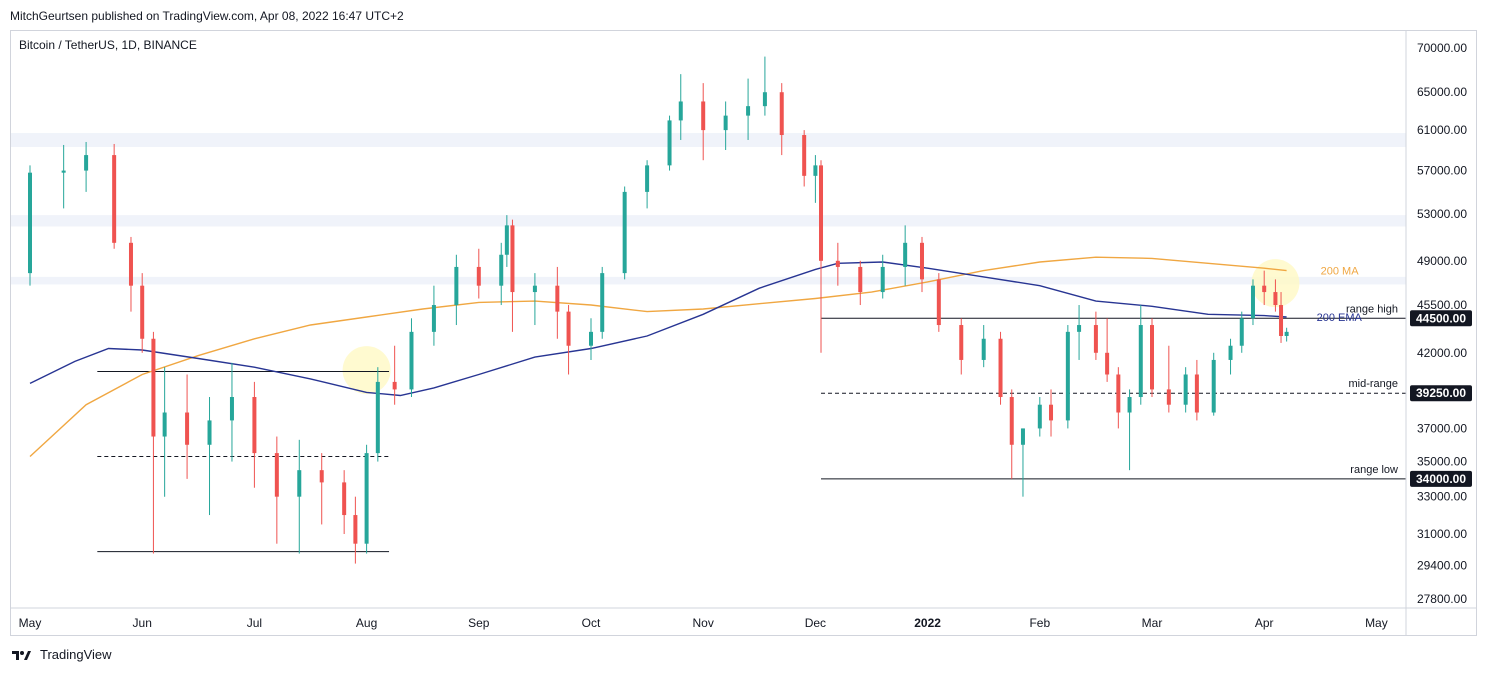 This screenshot has height=673, width=1488. What do you see at coordinates (1442, 462) in the screenshot?
I see `price-tick-label: 35000.00` at bounding box center [1442, 462].